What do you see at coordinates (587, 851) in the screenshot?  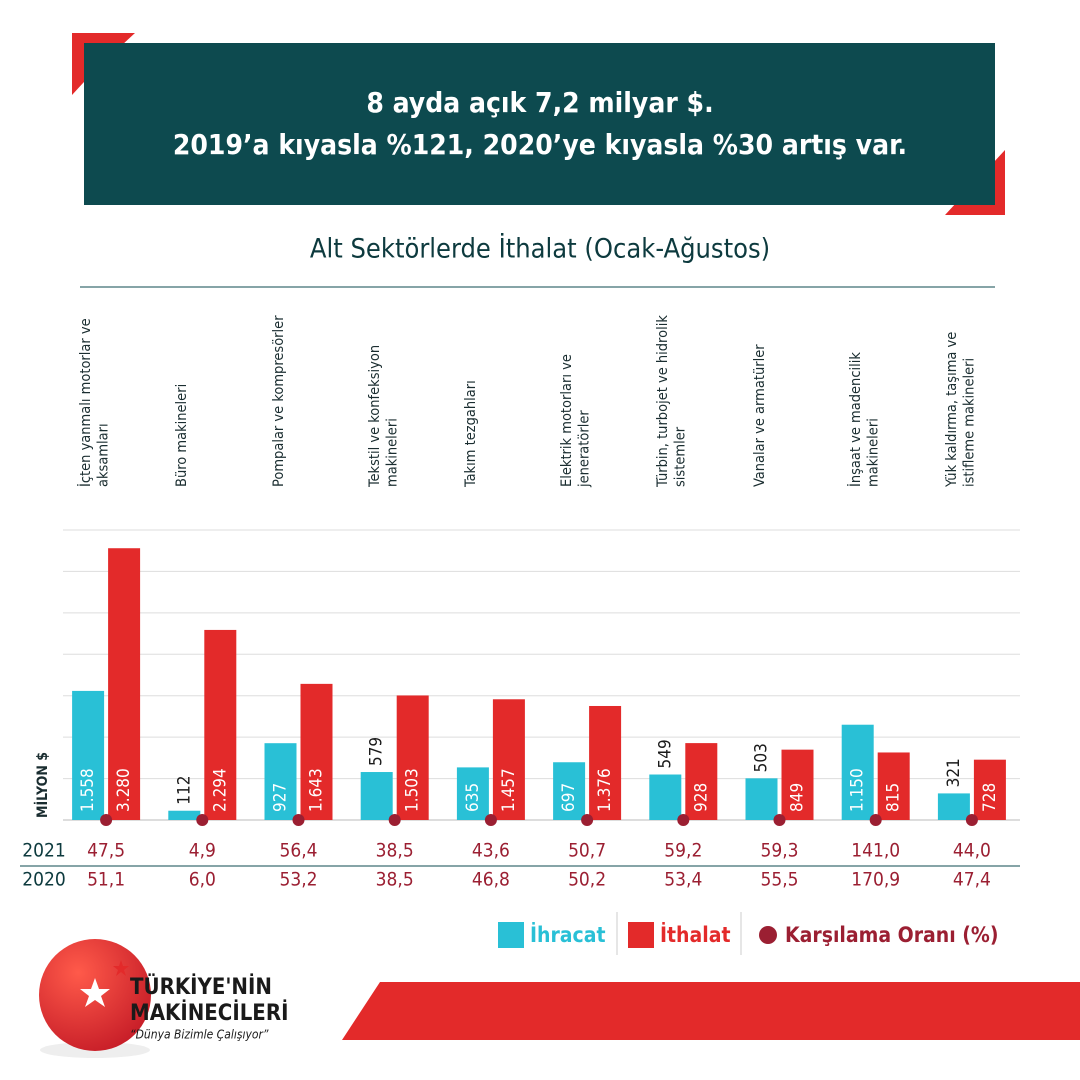 I see `coverage-value: 50,7` at bounding box center [587, 851].